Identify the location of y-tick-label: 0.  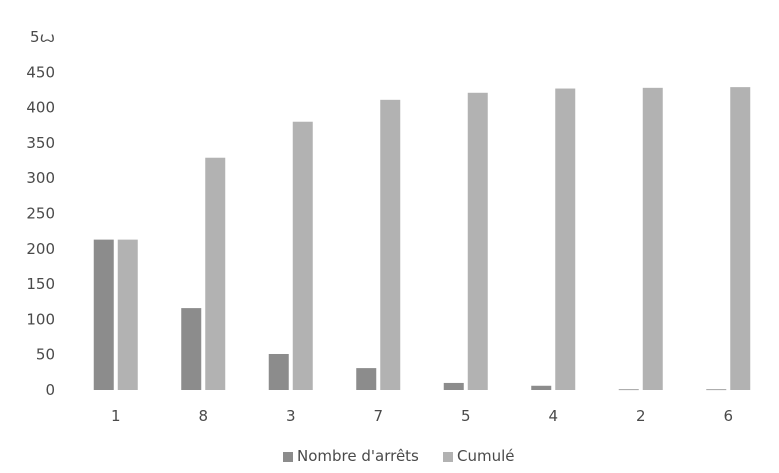
(50, 390).